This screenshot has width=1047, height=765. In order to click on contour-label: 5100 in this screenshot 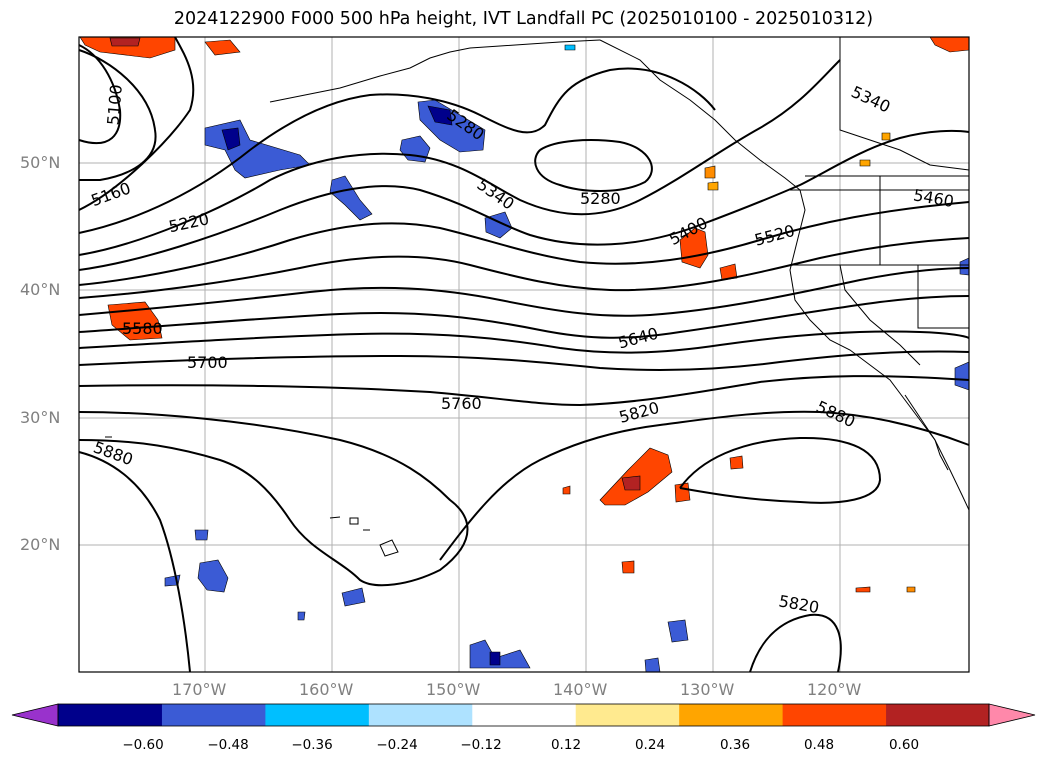, I will do `click(114, 105)`.